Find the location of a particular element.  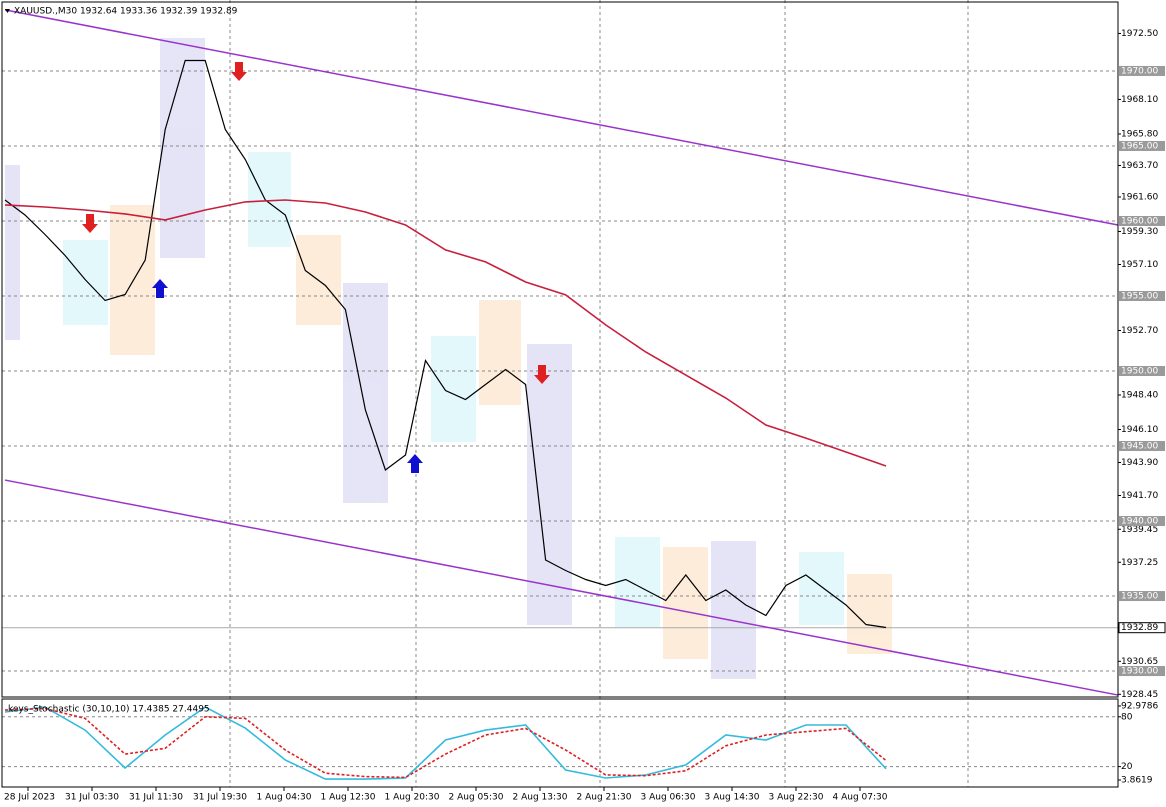

y-tick-label: 1972.50 is located at coordinates (1139, 34).